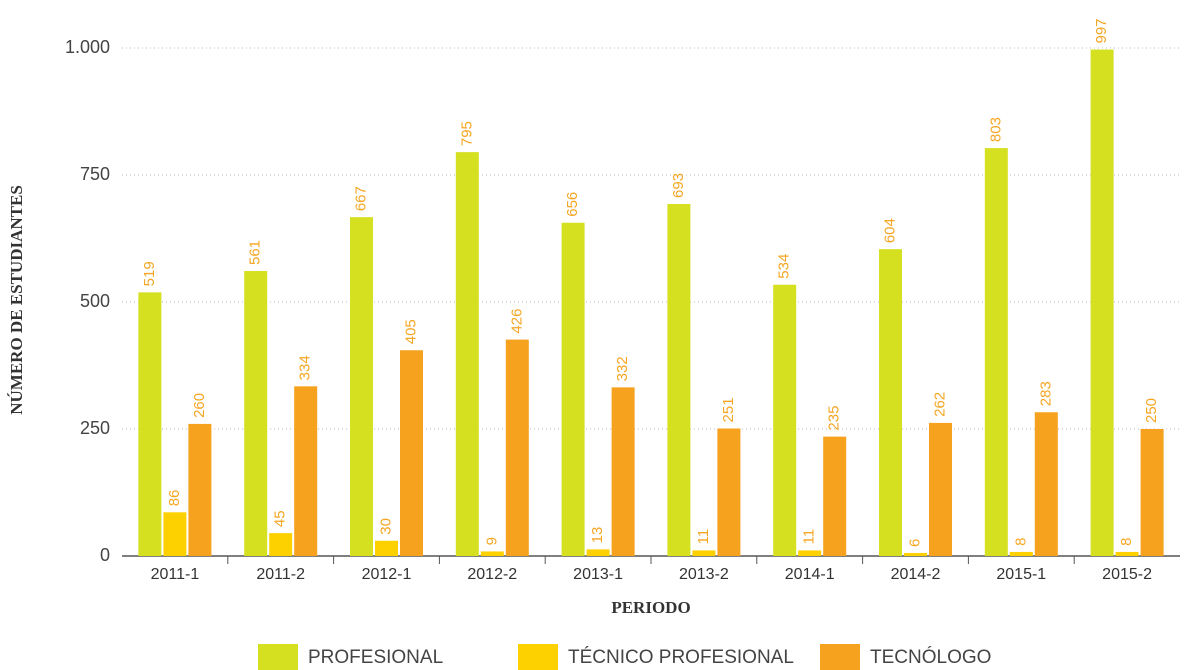 The height and width of the screenshot is (670, 1193). Describe the element at coordinates (834, 418) in the screenshot. I see `value-label: 235` at that location.